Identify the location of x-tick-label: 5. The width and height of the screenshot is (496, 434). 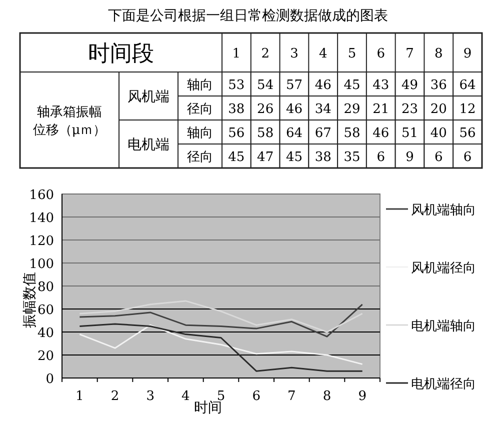
(352, 54).